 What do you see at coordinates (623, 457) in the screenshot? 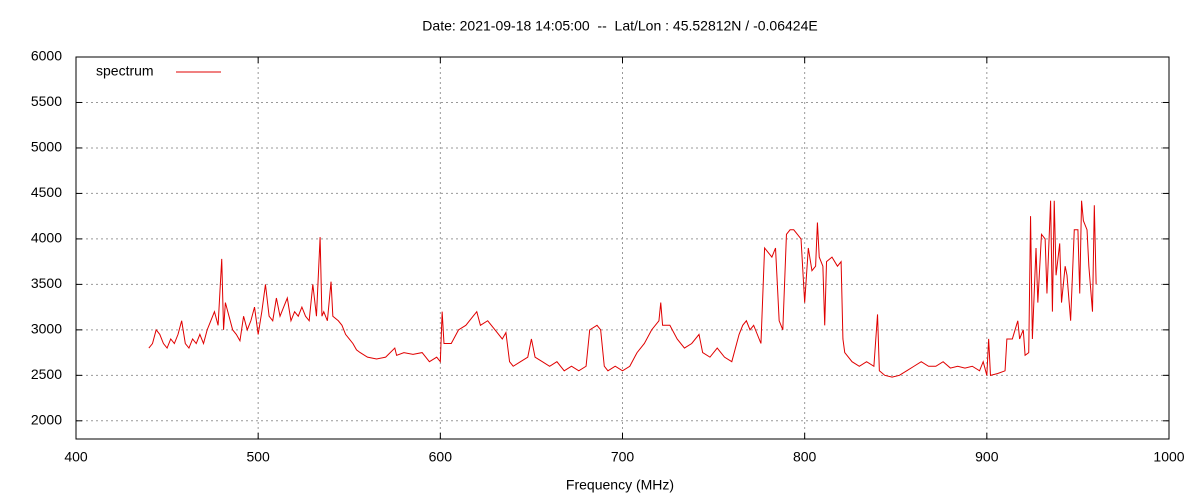
I see `x-tick-label: 700` at bounding box center [623, 457].